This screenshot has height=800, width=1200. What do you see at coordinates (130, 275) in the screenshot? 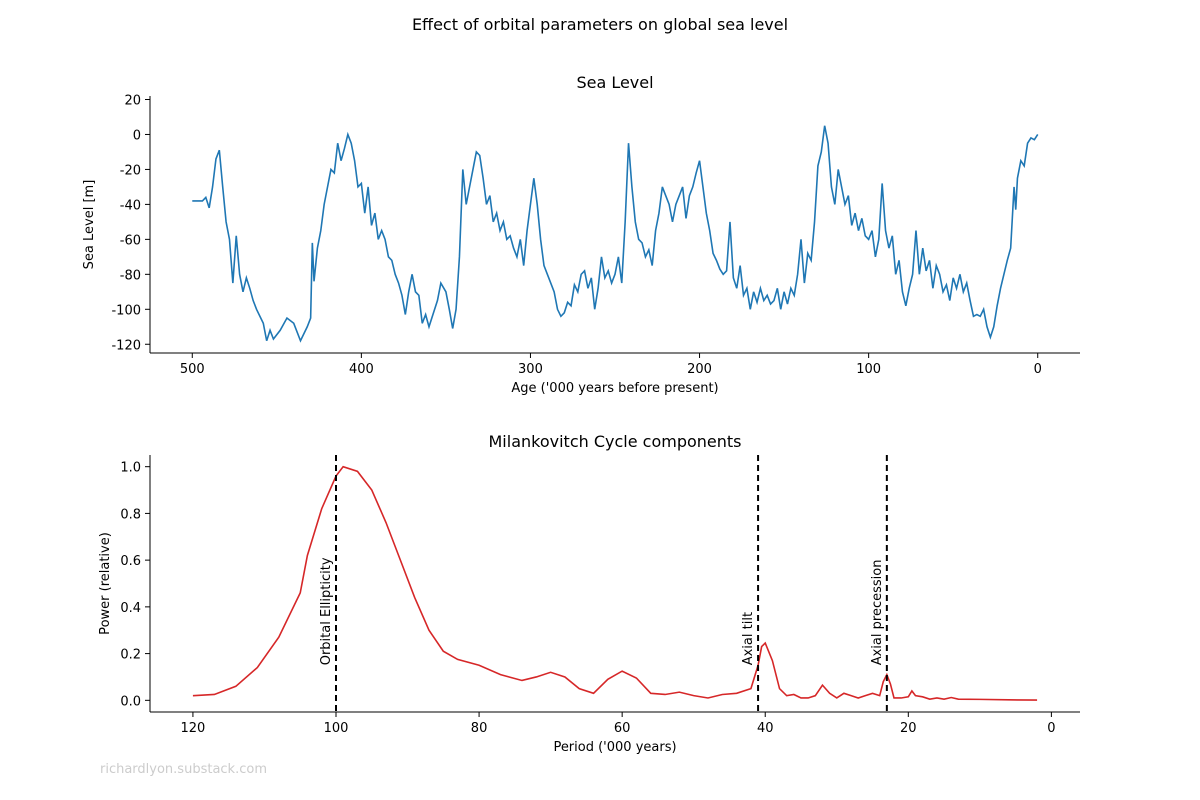
I see `y-tick-label: -80` at bounding box center [130, 275].